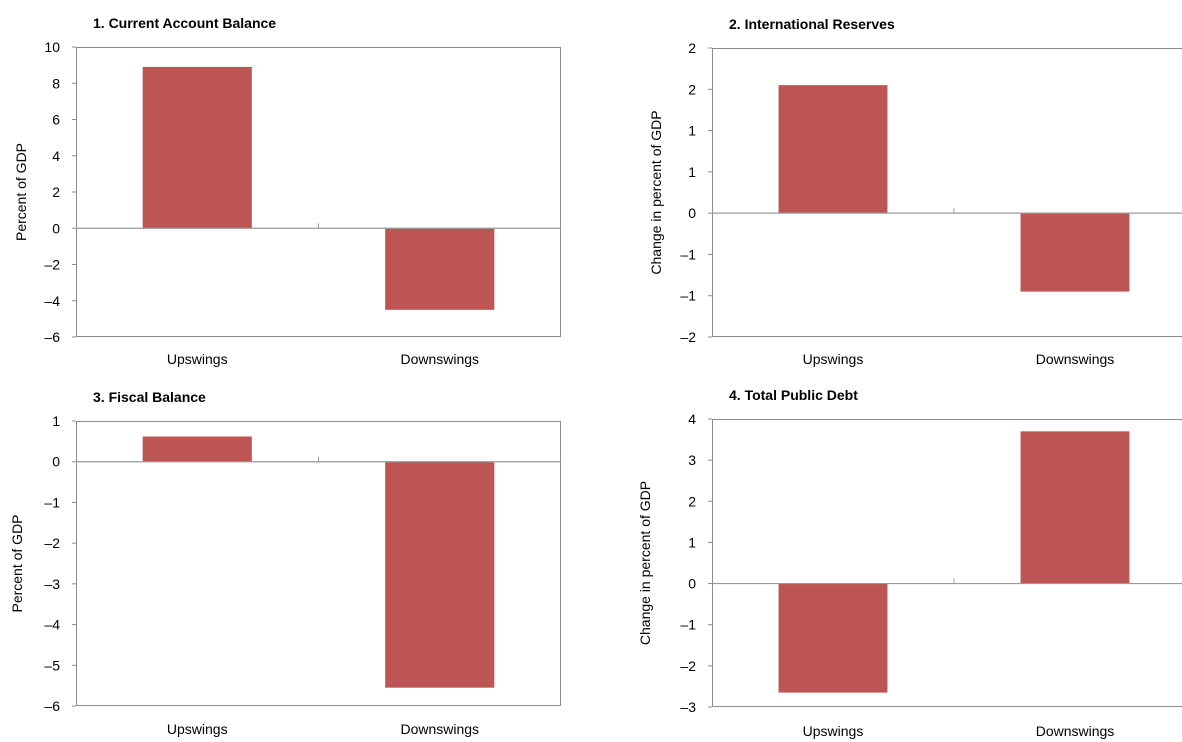 The height and width of the screenshot is (742, 1182). Describe the element at coordinates (793, 395) in the screenshot. I see `chart-title: 4. Total Public Debt` at that location.